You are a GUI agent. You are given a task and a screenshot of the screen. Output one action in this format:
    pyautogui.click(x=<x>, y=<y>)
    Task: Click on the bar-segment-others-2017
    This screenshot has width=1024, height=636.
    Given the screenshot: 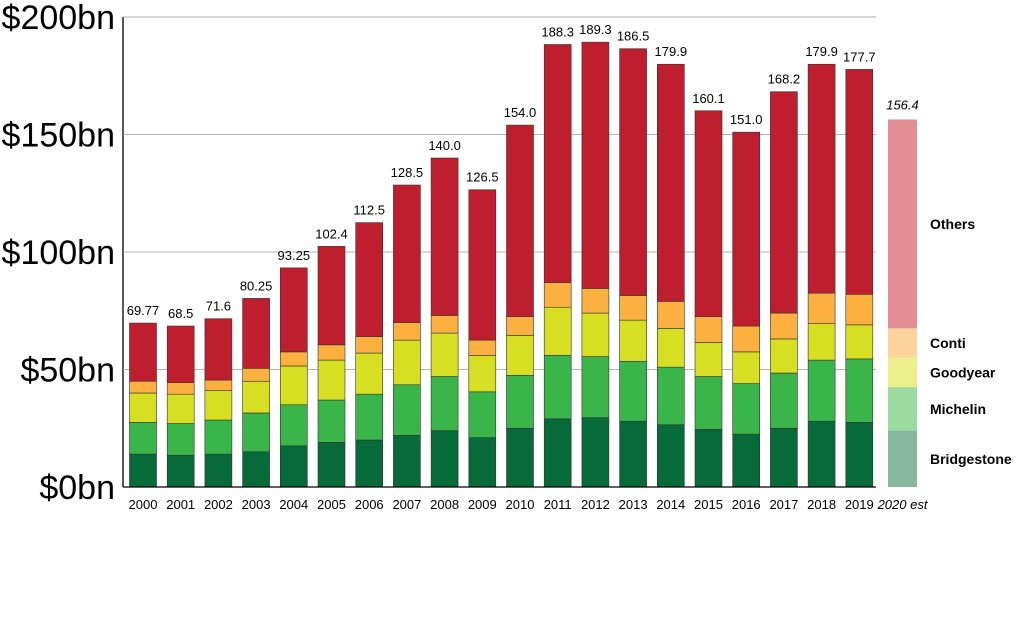 What is the action you would take?
    pyautogui.click(x=784, y=202)
    